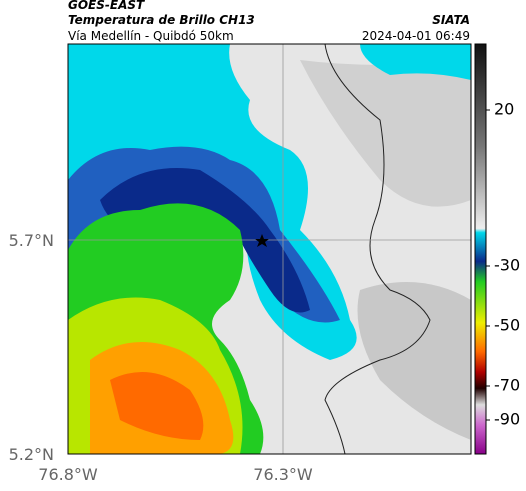  I want to click on timestamp: 2024-04-01 06:49, so click(416, 36).